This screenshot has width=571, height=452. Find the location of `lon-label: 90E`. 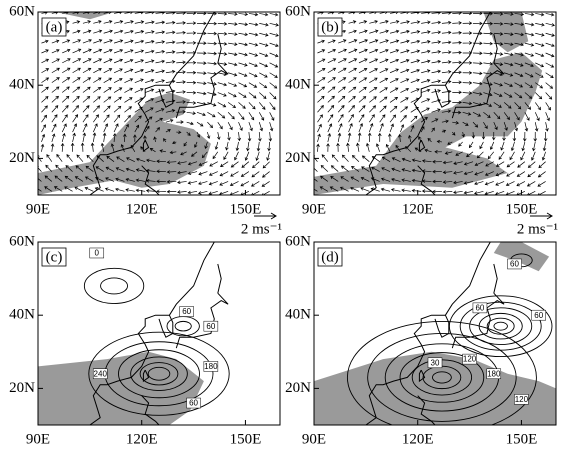

lon-label: 90E is located at coordinates (38, 209).